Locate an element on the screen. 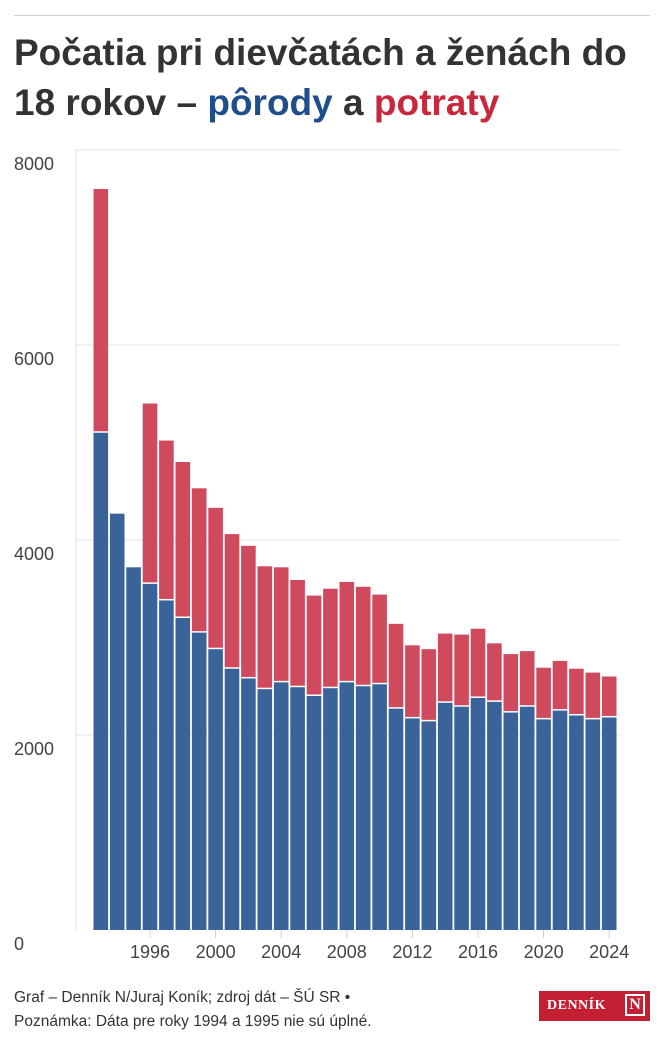 The image size is (664, 1052). bar-births-2009 is located at coordinates (363, 808).